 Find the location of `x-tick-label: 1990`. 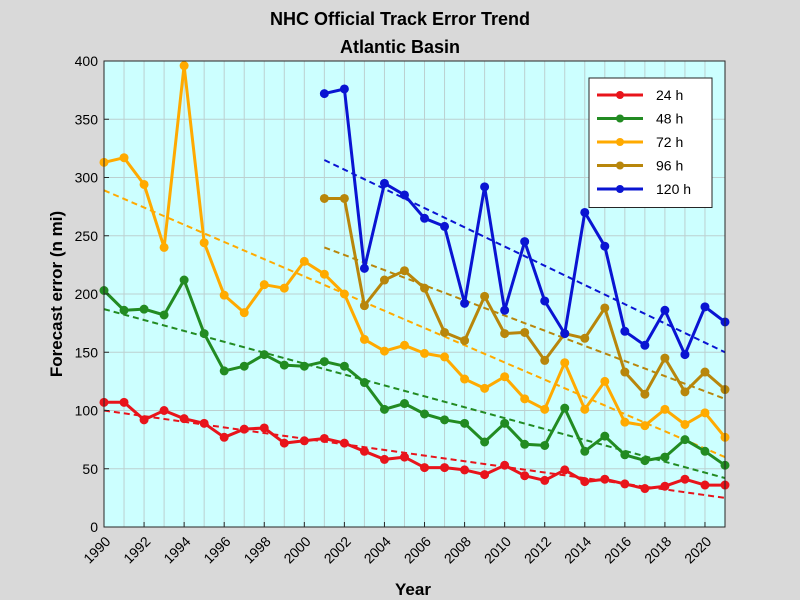

x-tick-label: 1990 is located at coordinates (96, 549).